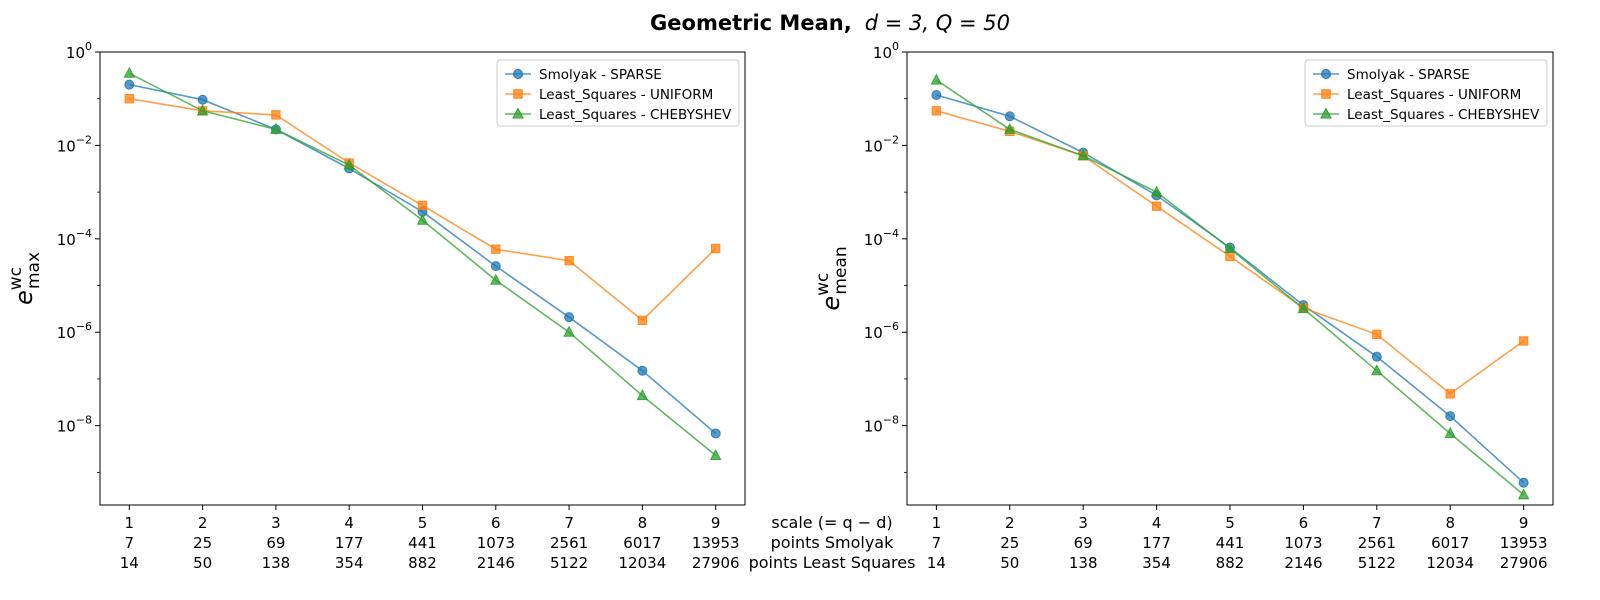 This screenshot has height=600, width=1600. Describe the element at coordinates (937, 23) in the screenshot. I see `title-math-text: d = 3, Q = 50` at that location.